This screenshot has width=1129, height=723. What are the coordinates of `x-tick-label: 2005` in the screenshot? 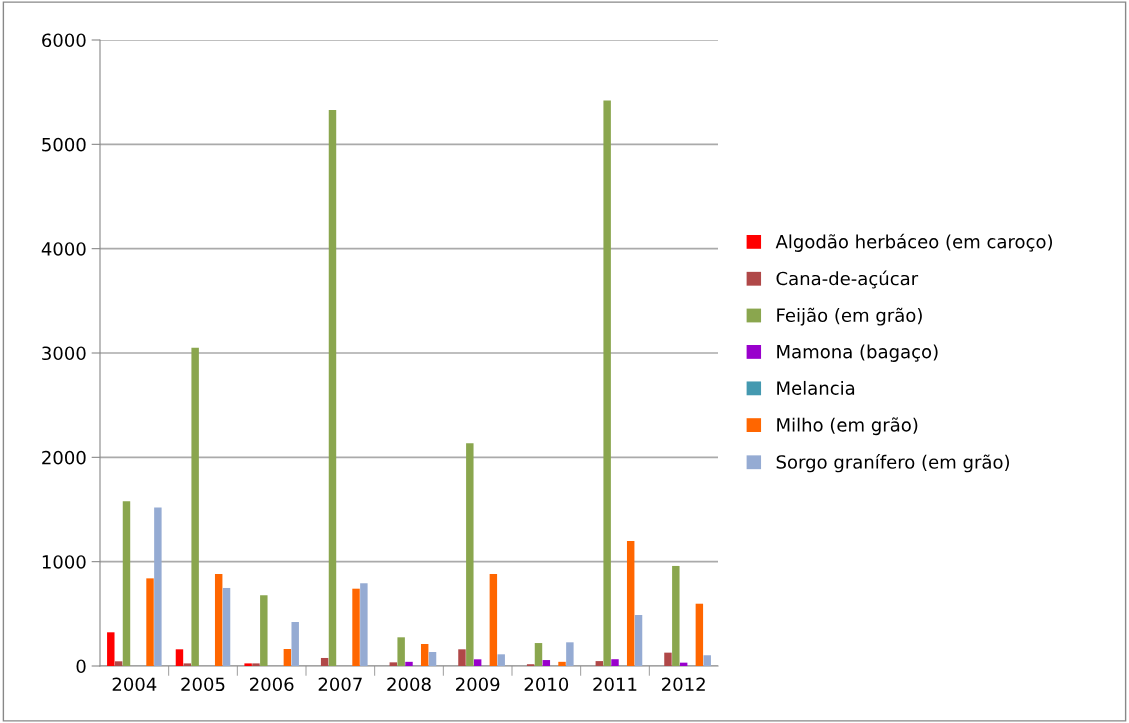 It's located at (203, 684).